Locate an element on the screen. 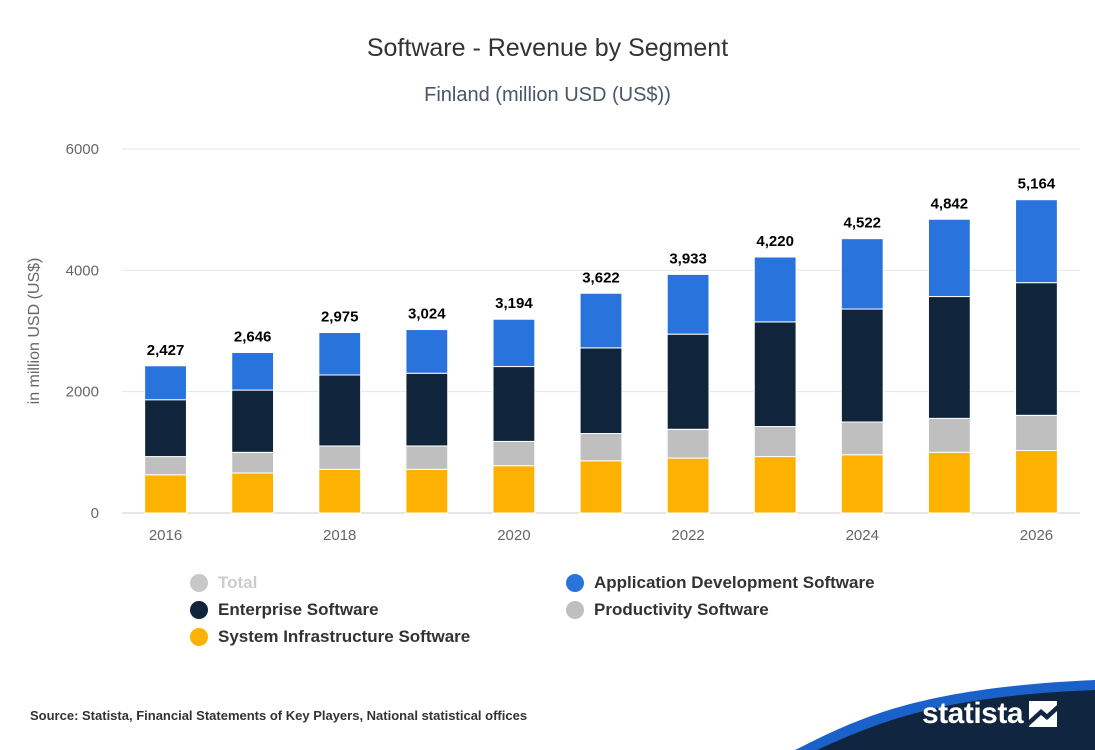  bar-application-development-software-2016 is located at coordinates (165, 383).